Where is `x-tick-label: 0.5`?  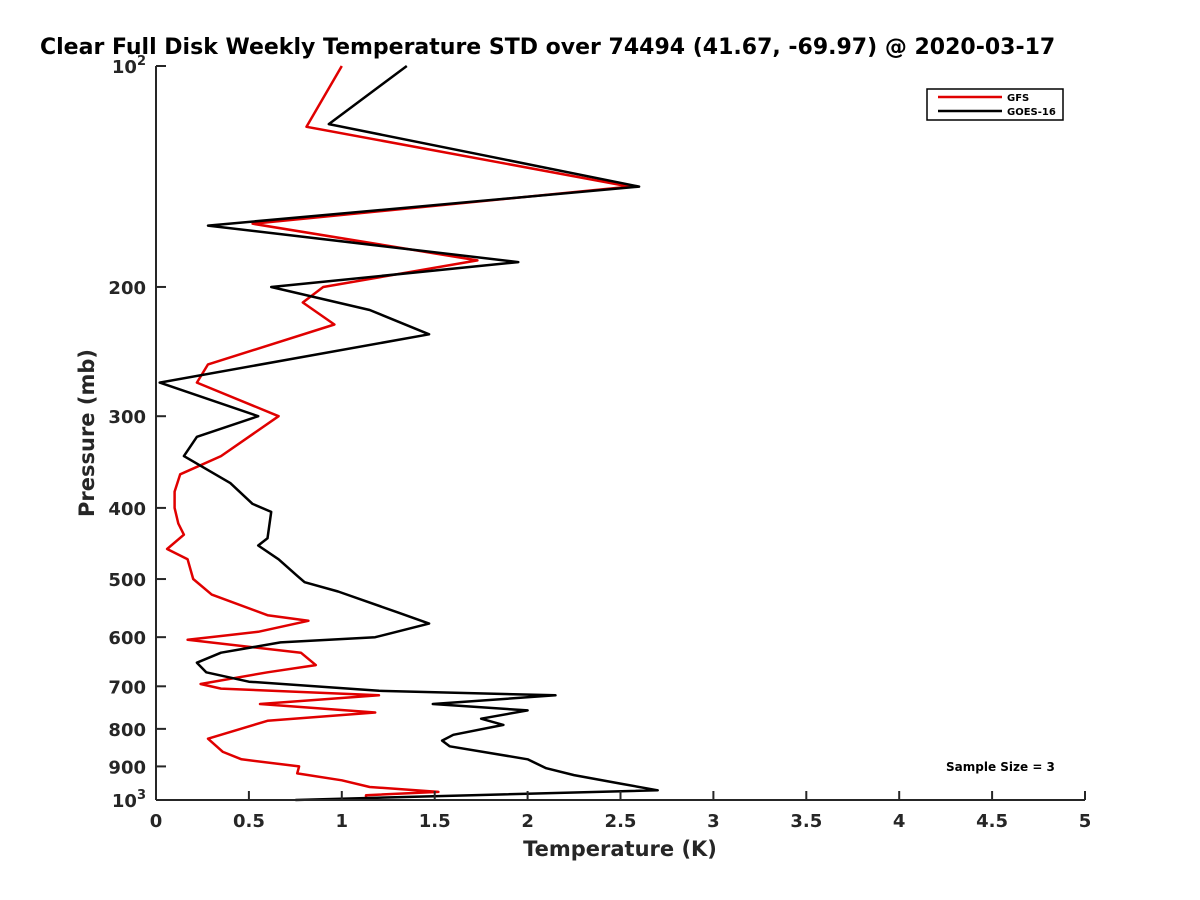
x-tick-label: 0.5 is located at coordinates (249, 821).